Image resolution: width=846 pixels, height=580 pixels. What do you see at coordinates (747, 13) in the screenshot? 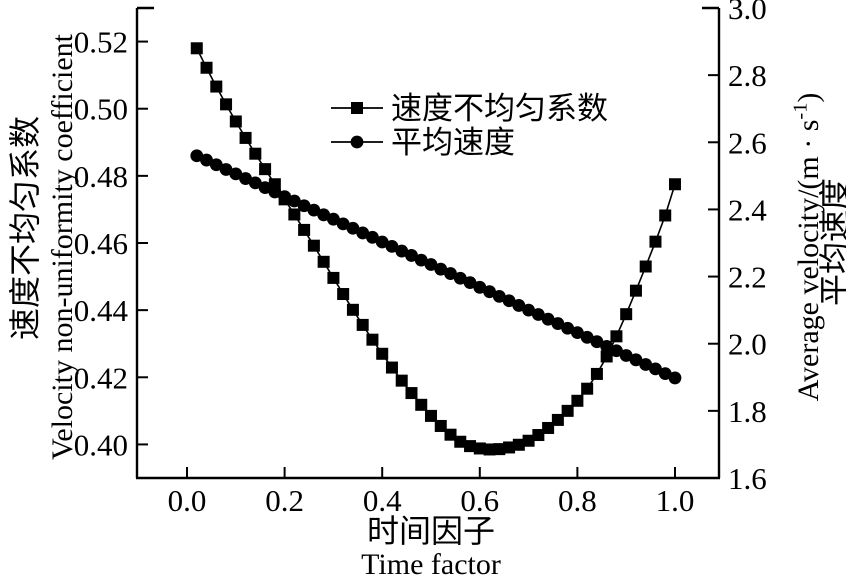
I see `right-tick-label: 3.0` at bounding box center [747, 13].